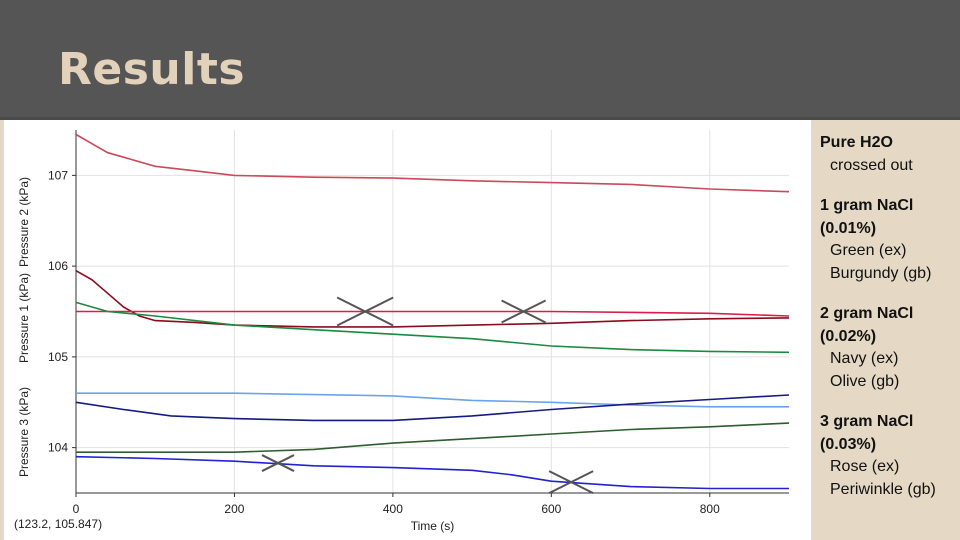  Describe the element at coordinates (433, 526) in the screenshot. I see `x-axis-label: Time (s)` at that location.